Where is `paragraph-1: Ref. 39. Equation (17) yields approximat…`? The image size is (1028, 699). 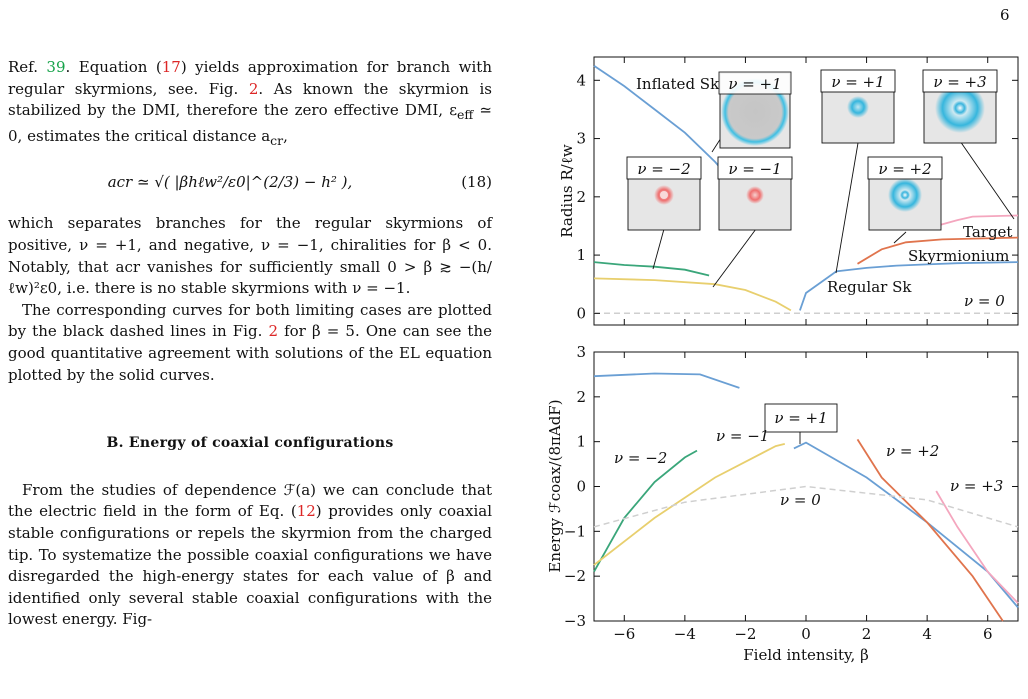
paragraph-1: Ref. 39. Equation (17) yields approximat… is located at coordinates (250, 103).